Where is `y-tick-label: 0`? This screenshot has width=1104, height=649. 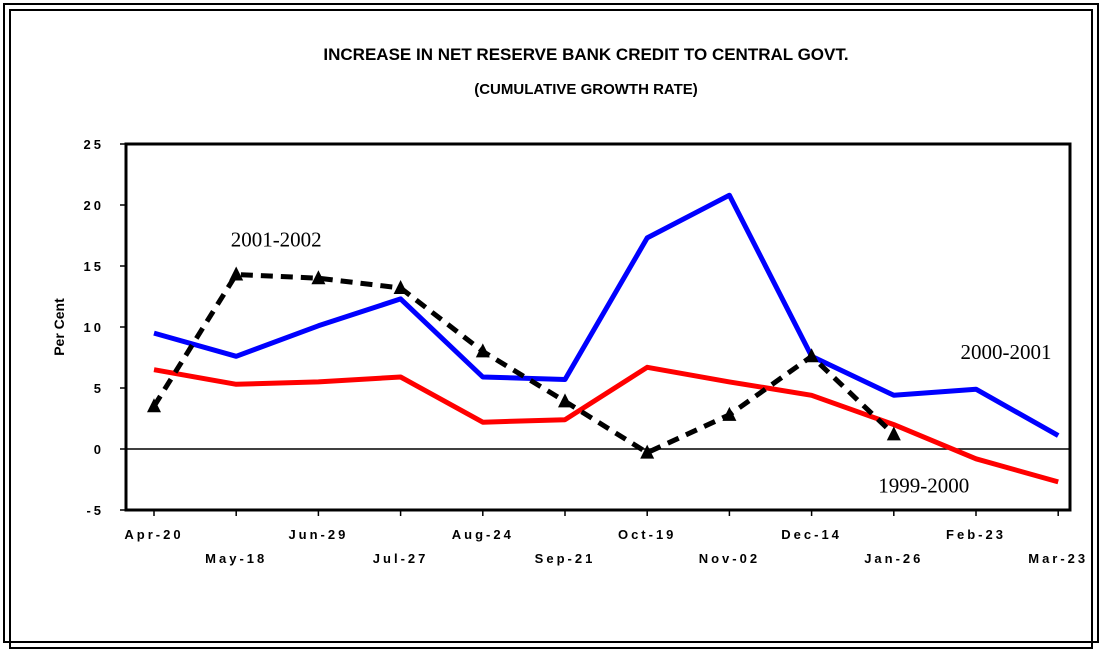 y-tick-label: 0 is located at coordinates (99, 449).